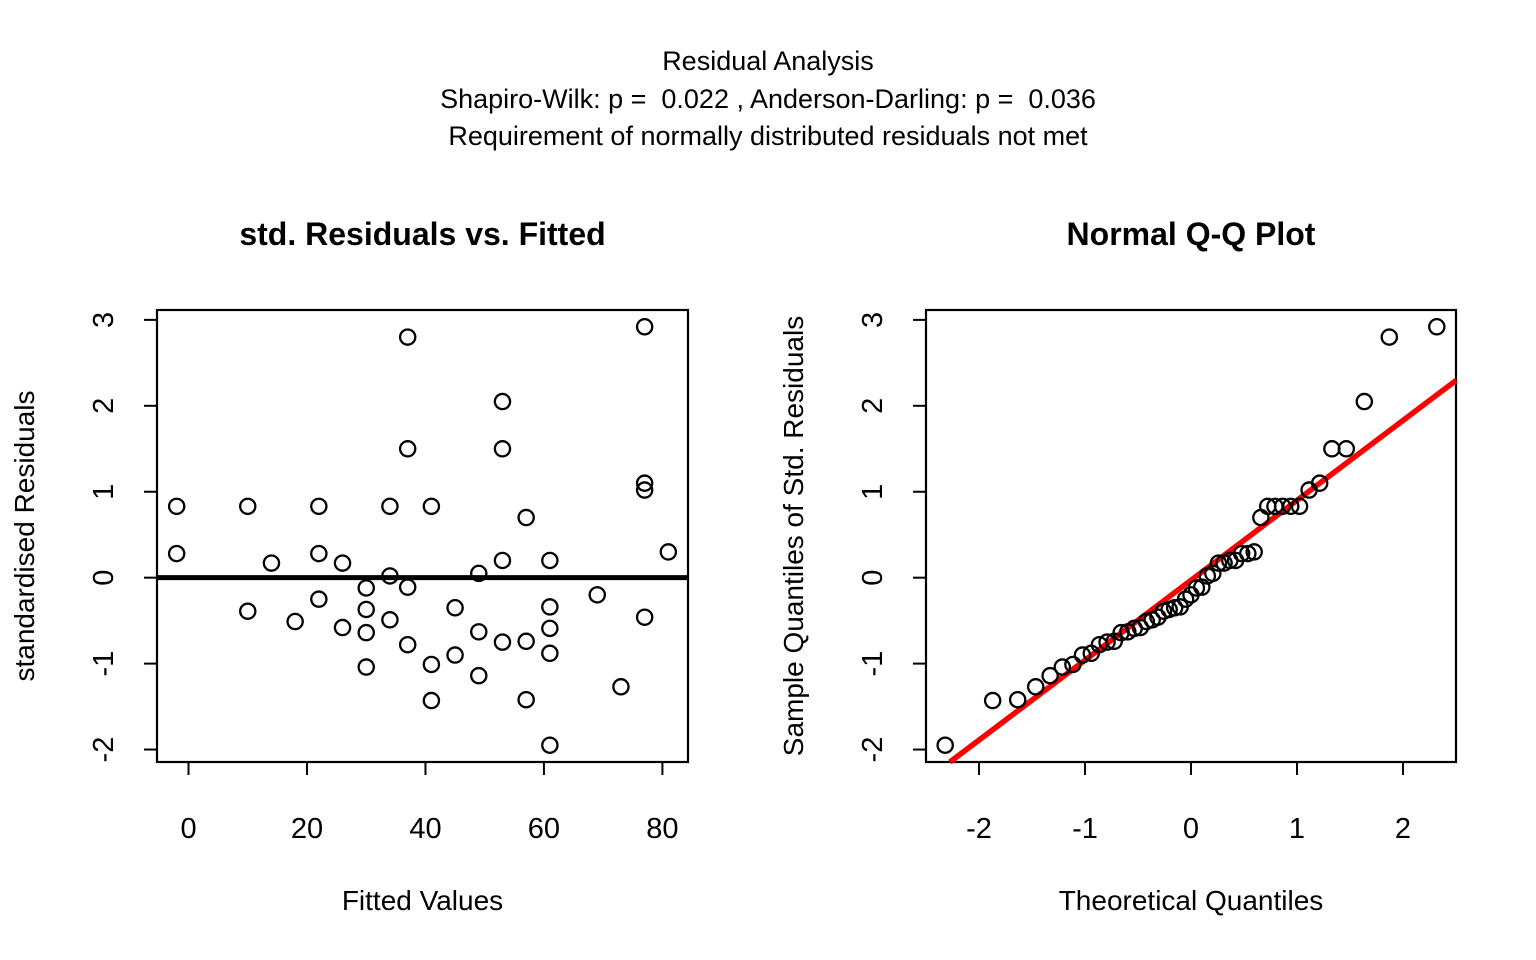  I want to click on y-axis-title: standardised Residuals, so click(24, 535).